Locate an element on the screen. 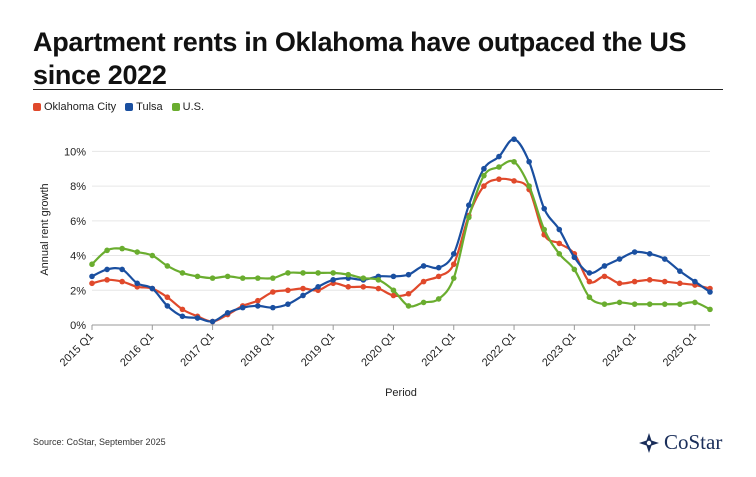  legend-item: Oklahoma City is located at coordinates (74, 107).